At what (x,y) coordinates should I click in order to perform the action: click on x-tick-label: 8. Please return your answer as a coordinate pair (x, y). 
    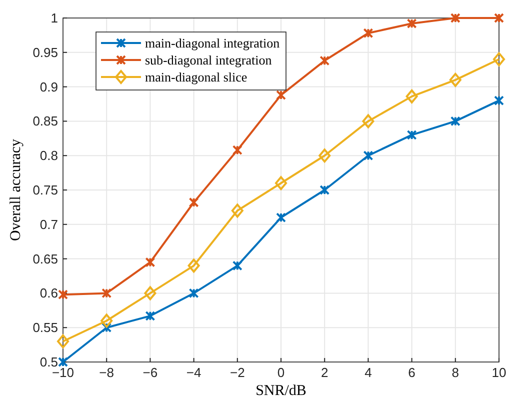
    Looking at the image, I should click on (456, 372).